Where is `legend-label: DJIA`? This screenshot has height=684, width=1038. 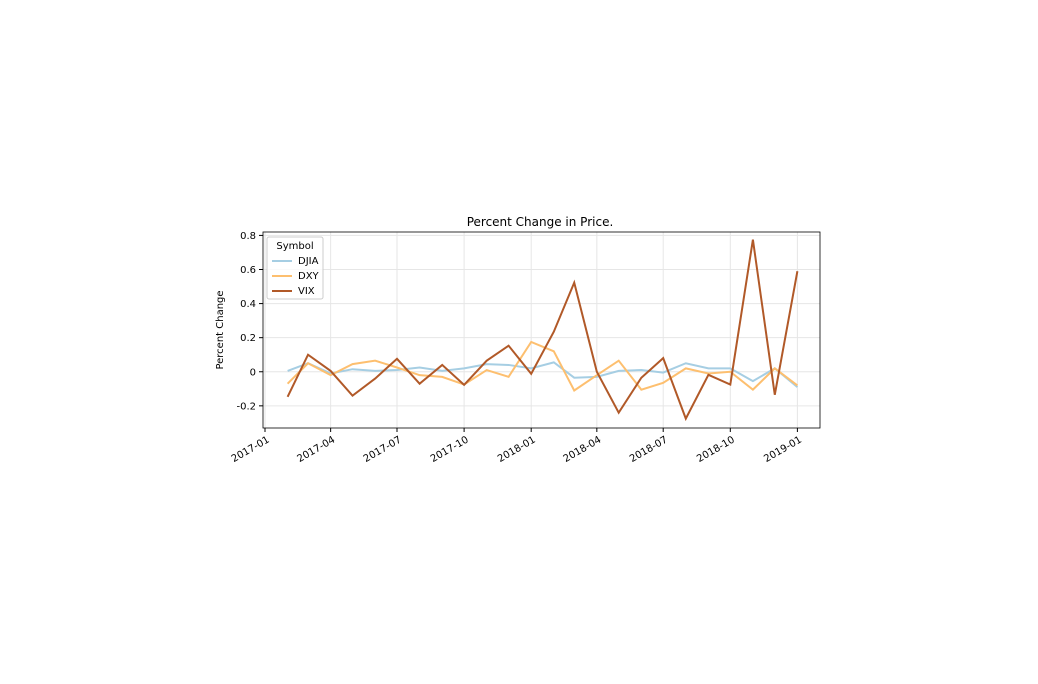
legend-label: DJIA is located at coordinates (308, 261).